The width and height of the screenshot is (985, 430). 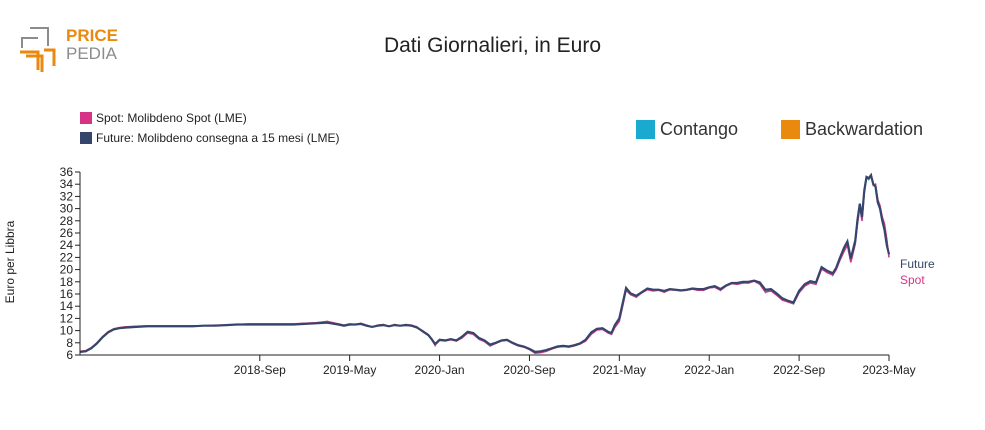 I want to click on legend-spot-label: Spot: Molibdeno Spot (LME), so click(x=171, y=118).